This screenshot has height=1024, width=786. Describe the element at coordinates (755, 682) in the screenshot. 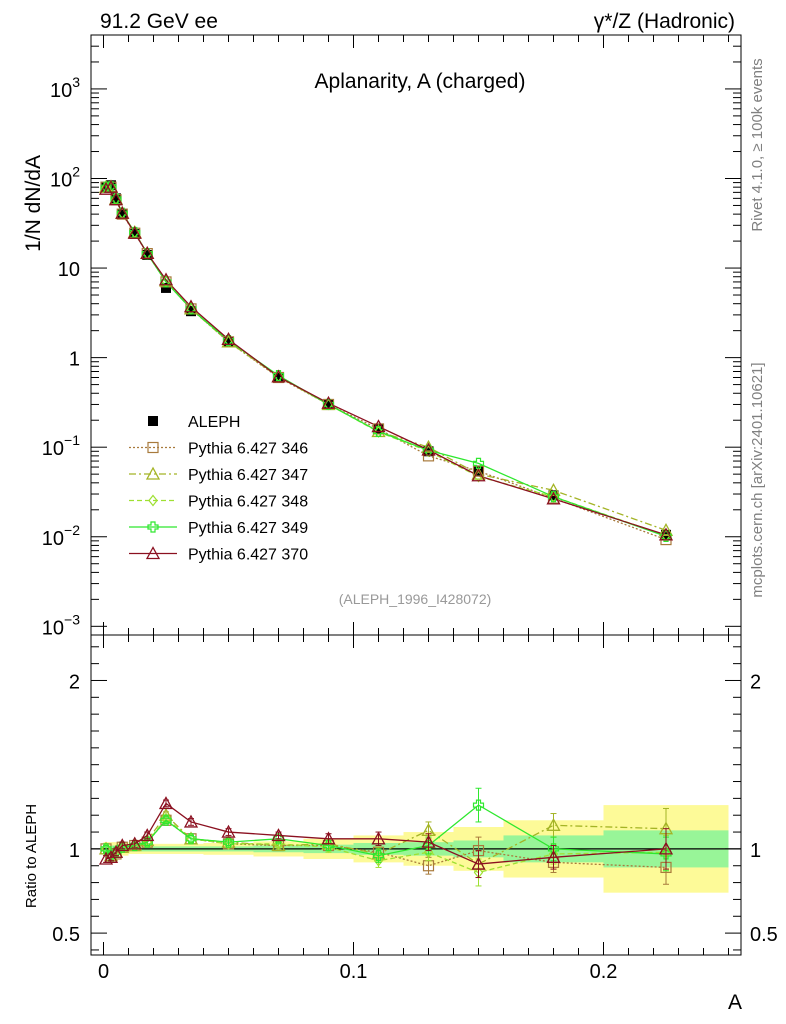

I see `ratio-y-tick-label-right: 2` at that location.